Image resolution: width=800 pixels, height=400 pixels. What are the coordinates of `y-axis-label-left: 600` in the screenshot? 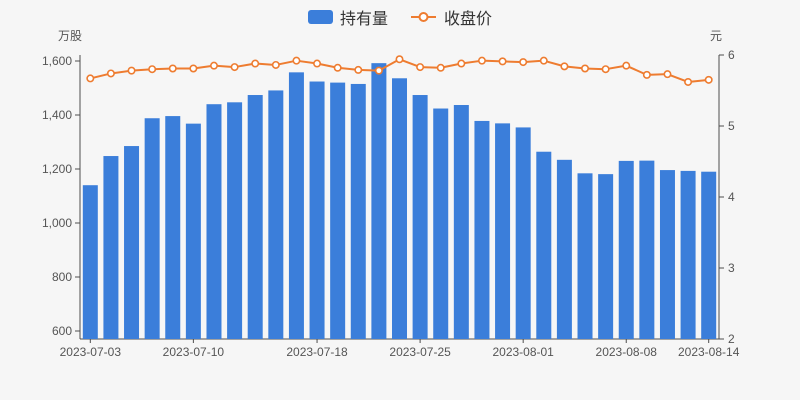 It's located at (62, 331).